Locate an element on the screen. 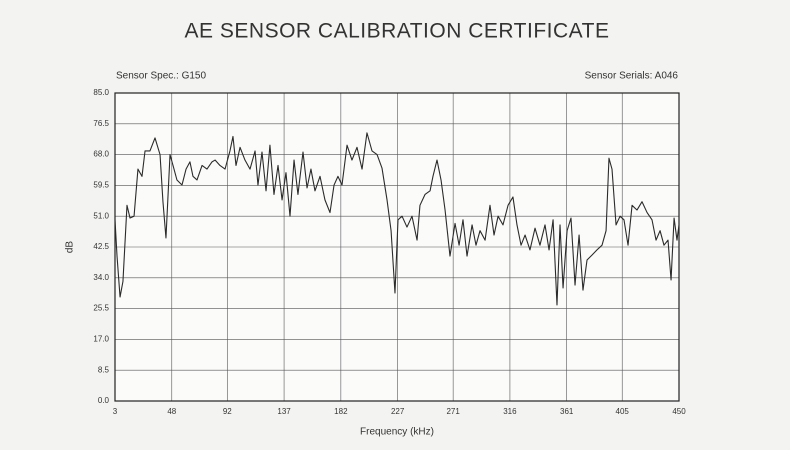 This screenshot has width=790, height=450. x-tick-label: 3 is located at coordinates (115, 411).